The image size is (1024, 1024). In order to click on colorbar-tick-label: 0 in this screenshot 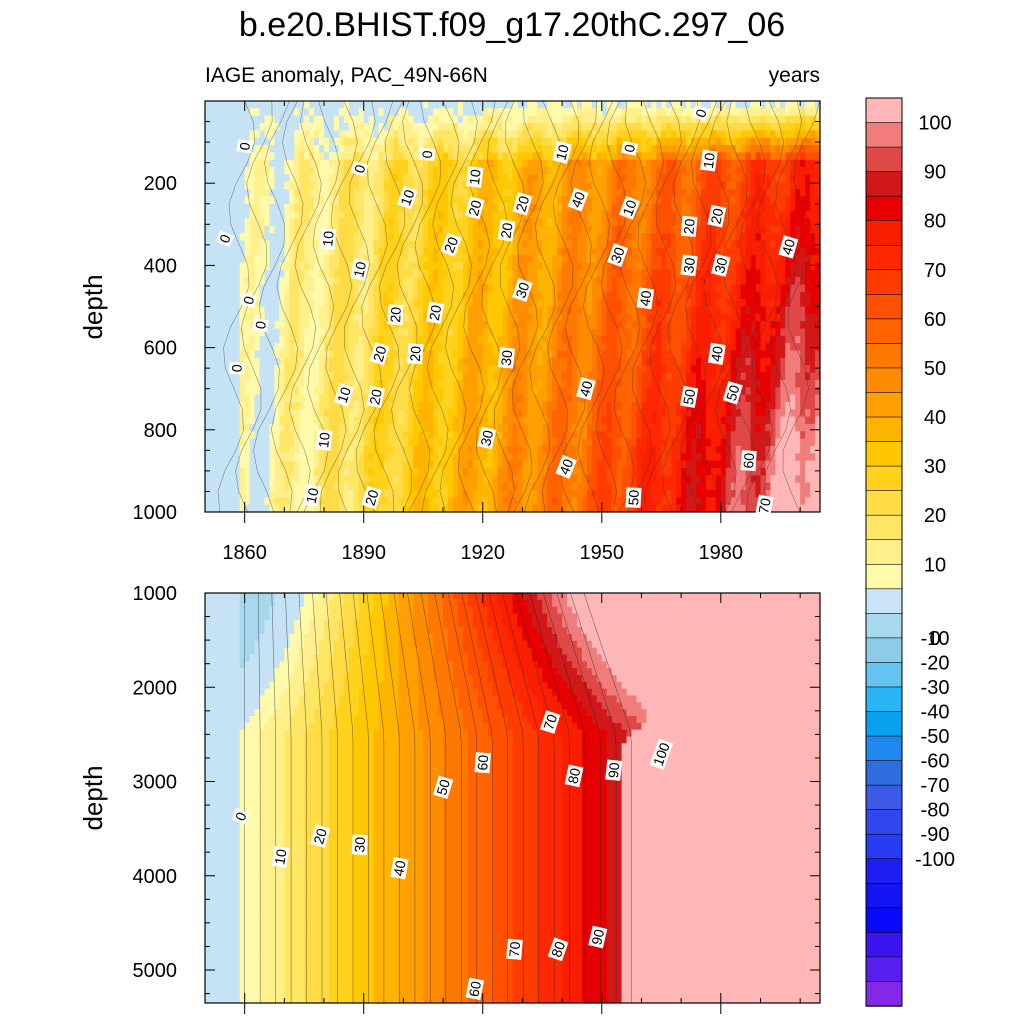, I will do `click(934, 639)`.